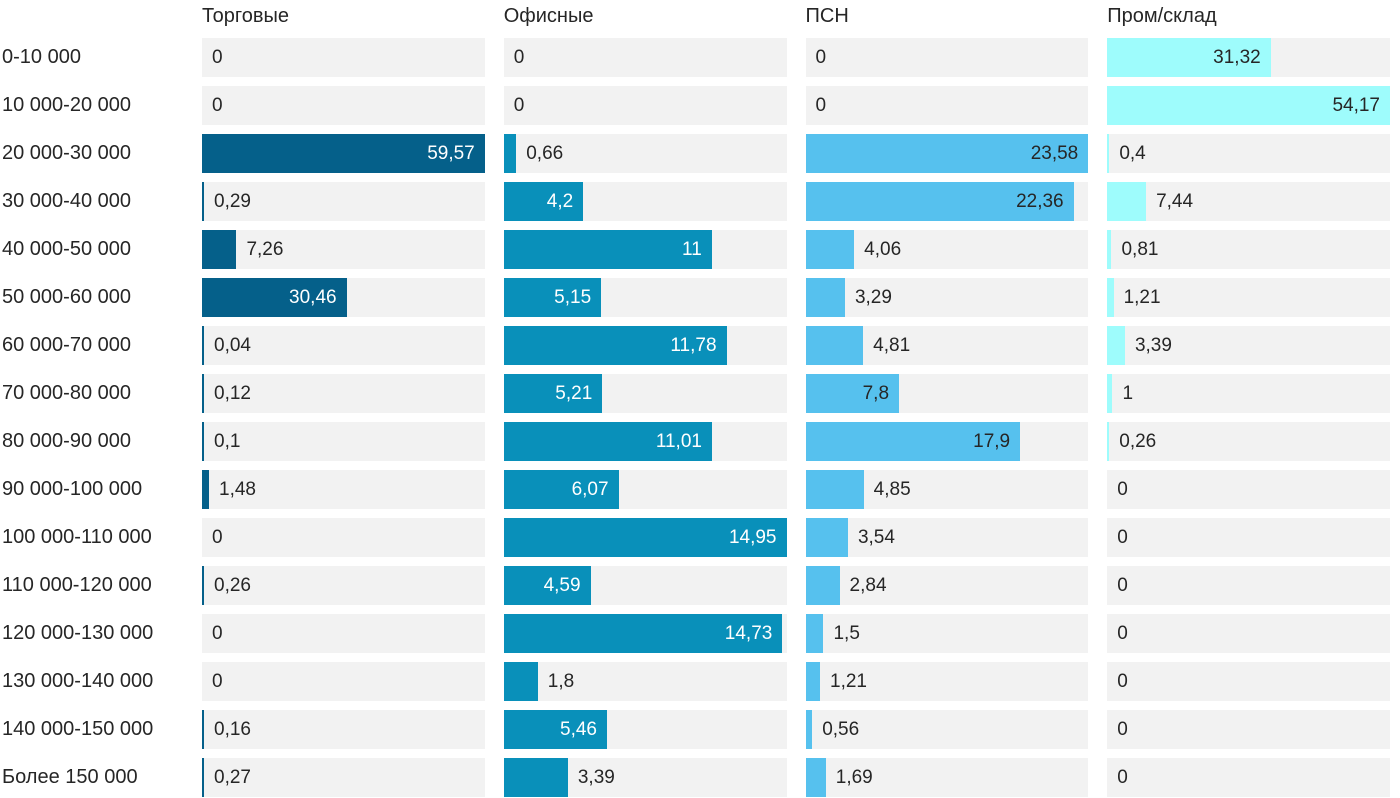  Describe the element at coordinates (678, 441) in the screenshot. I see `value-label: 11,01` at that location.